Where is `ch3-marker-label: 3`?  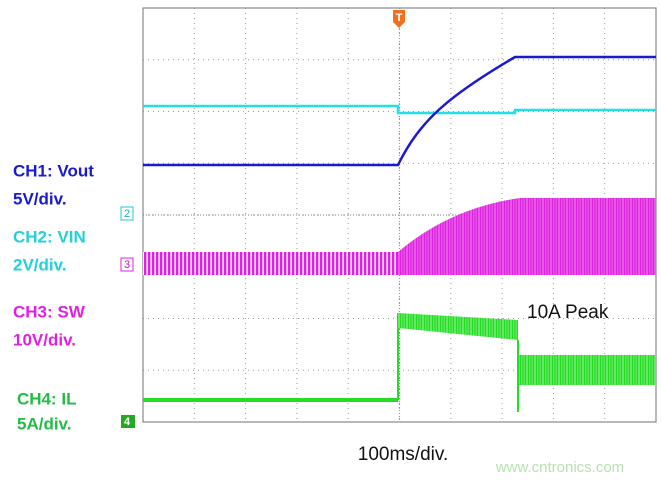 ch3-marker-label: 3 is located at coordinates (127, 265).